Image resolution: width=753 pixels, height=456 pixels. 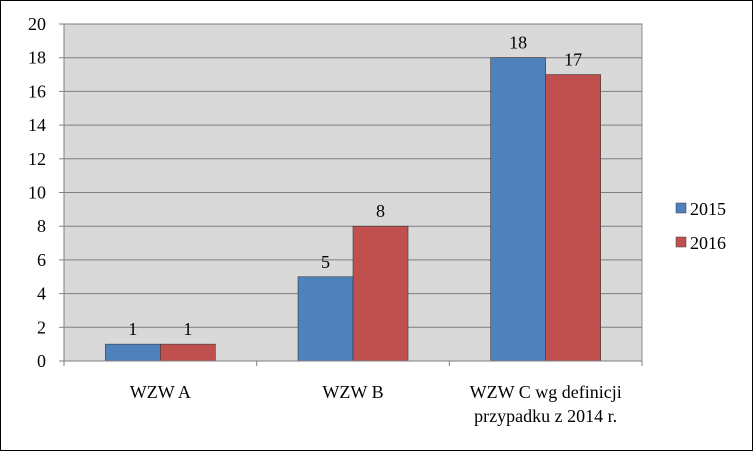 I want to click on y-tick-label: 16, so click(x=37, y=91).